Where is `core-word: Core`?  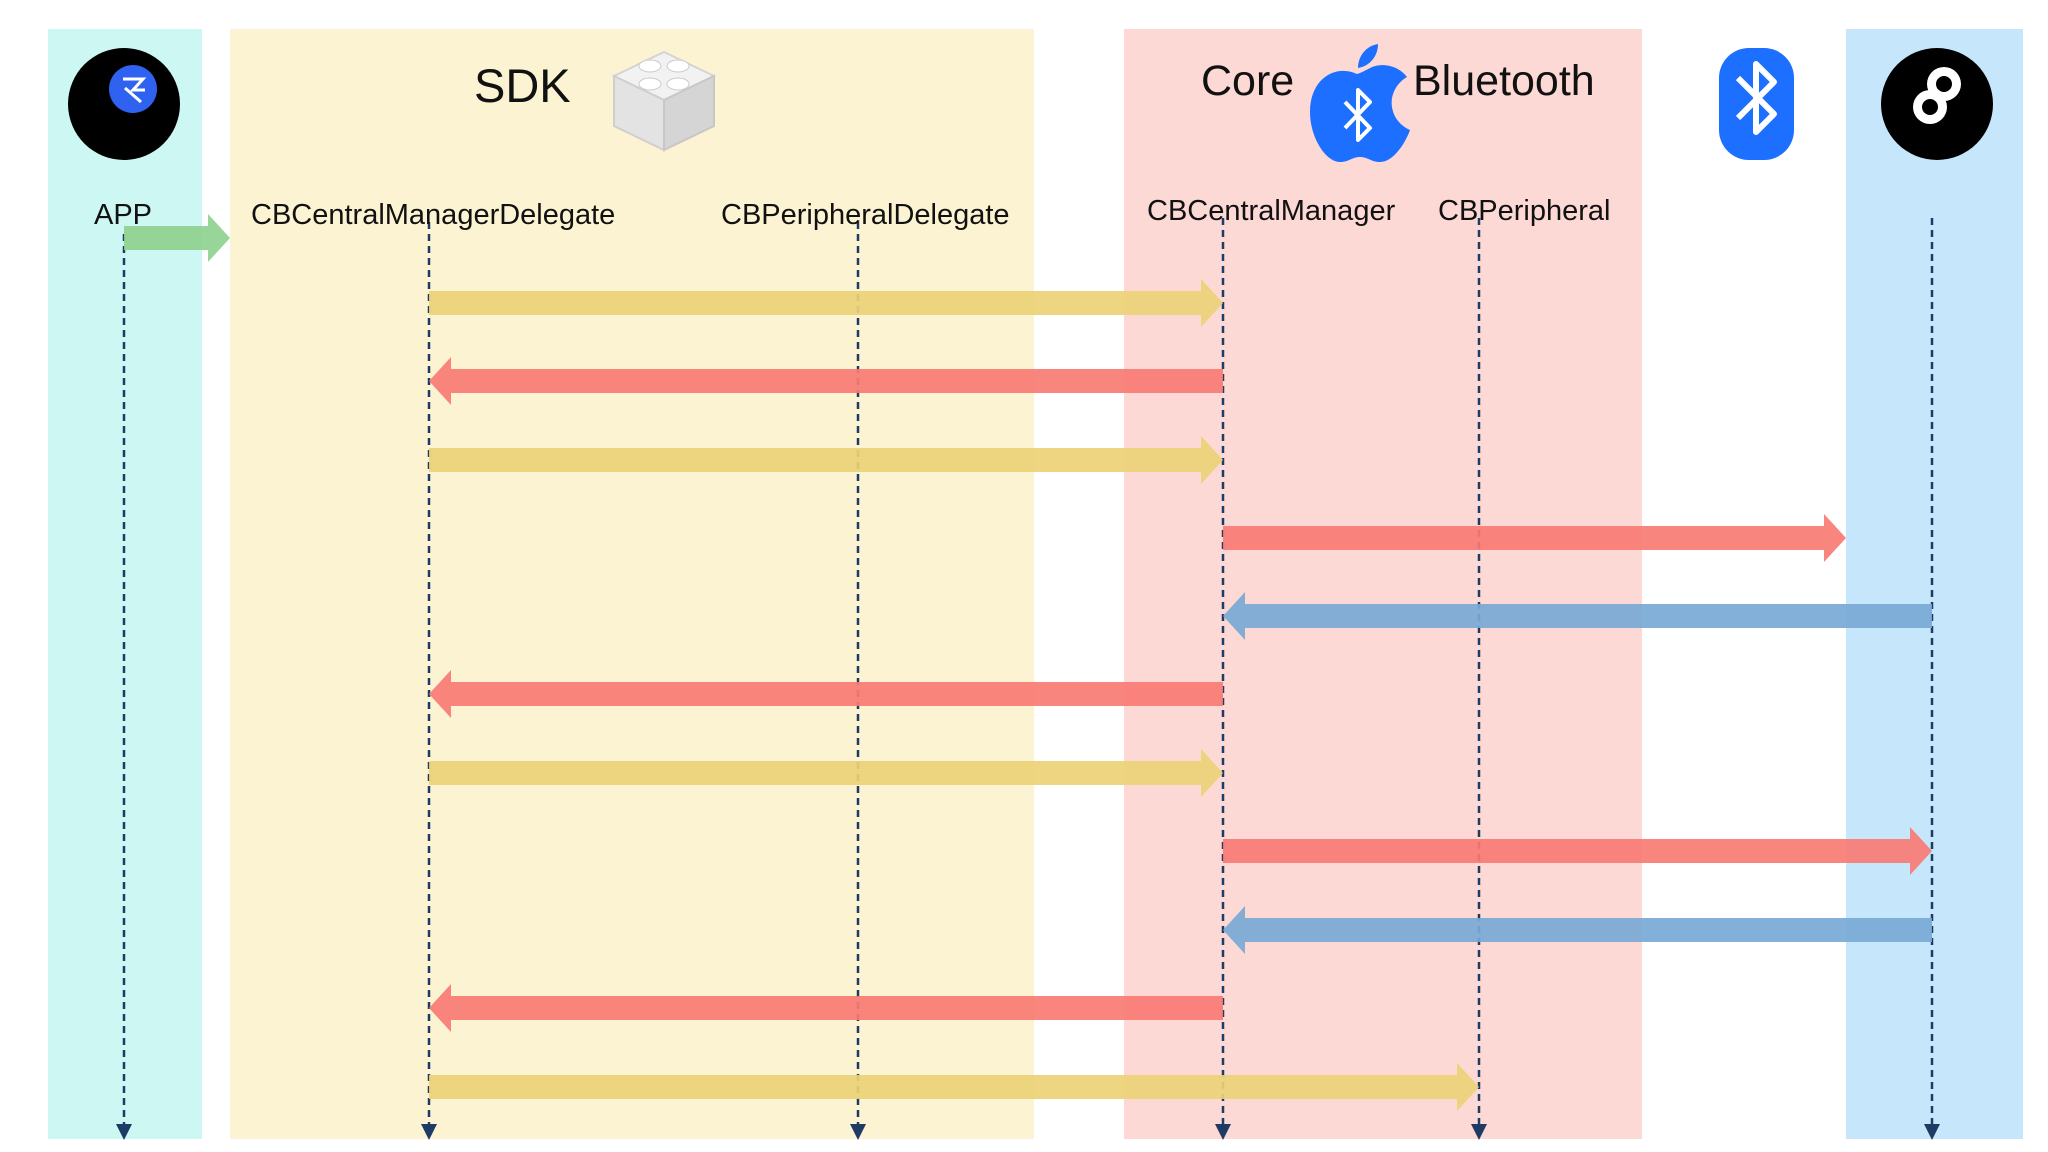 core-word: Core is located at coordinates (1248, 81).